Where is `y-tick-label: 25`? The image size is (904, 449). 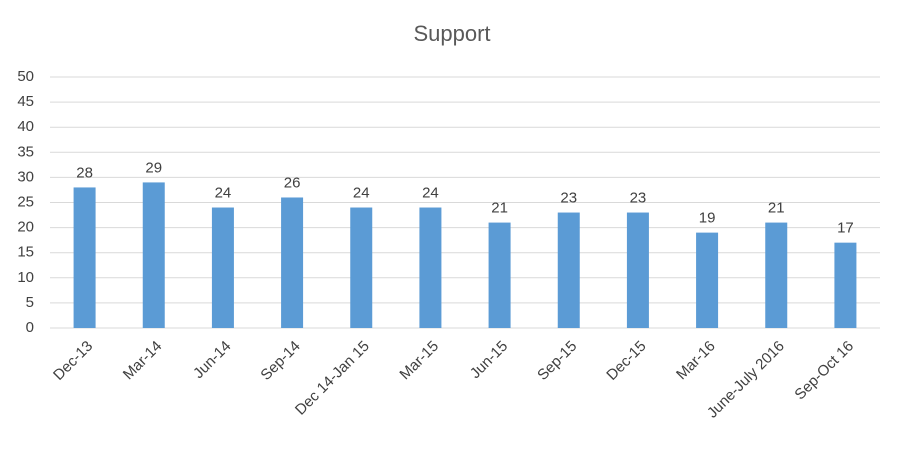
y-tick-label: 25 is located at coordinates (25, 201).